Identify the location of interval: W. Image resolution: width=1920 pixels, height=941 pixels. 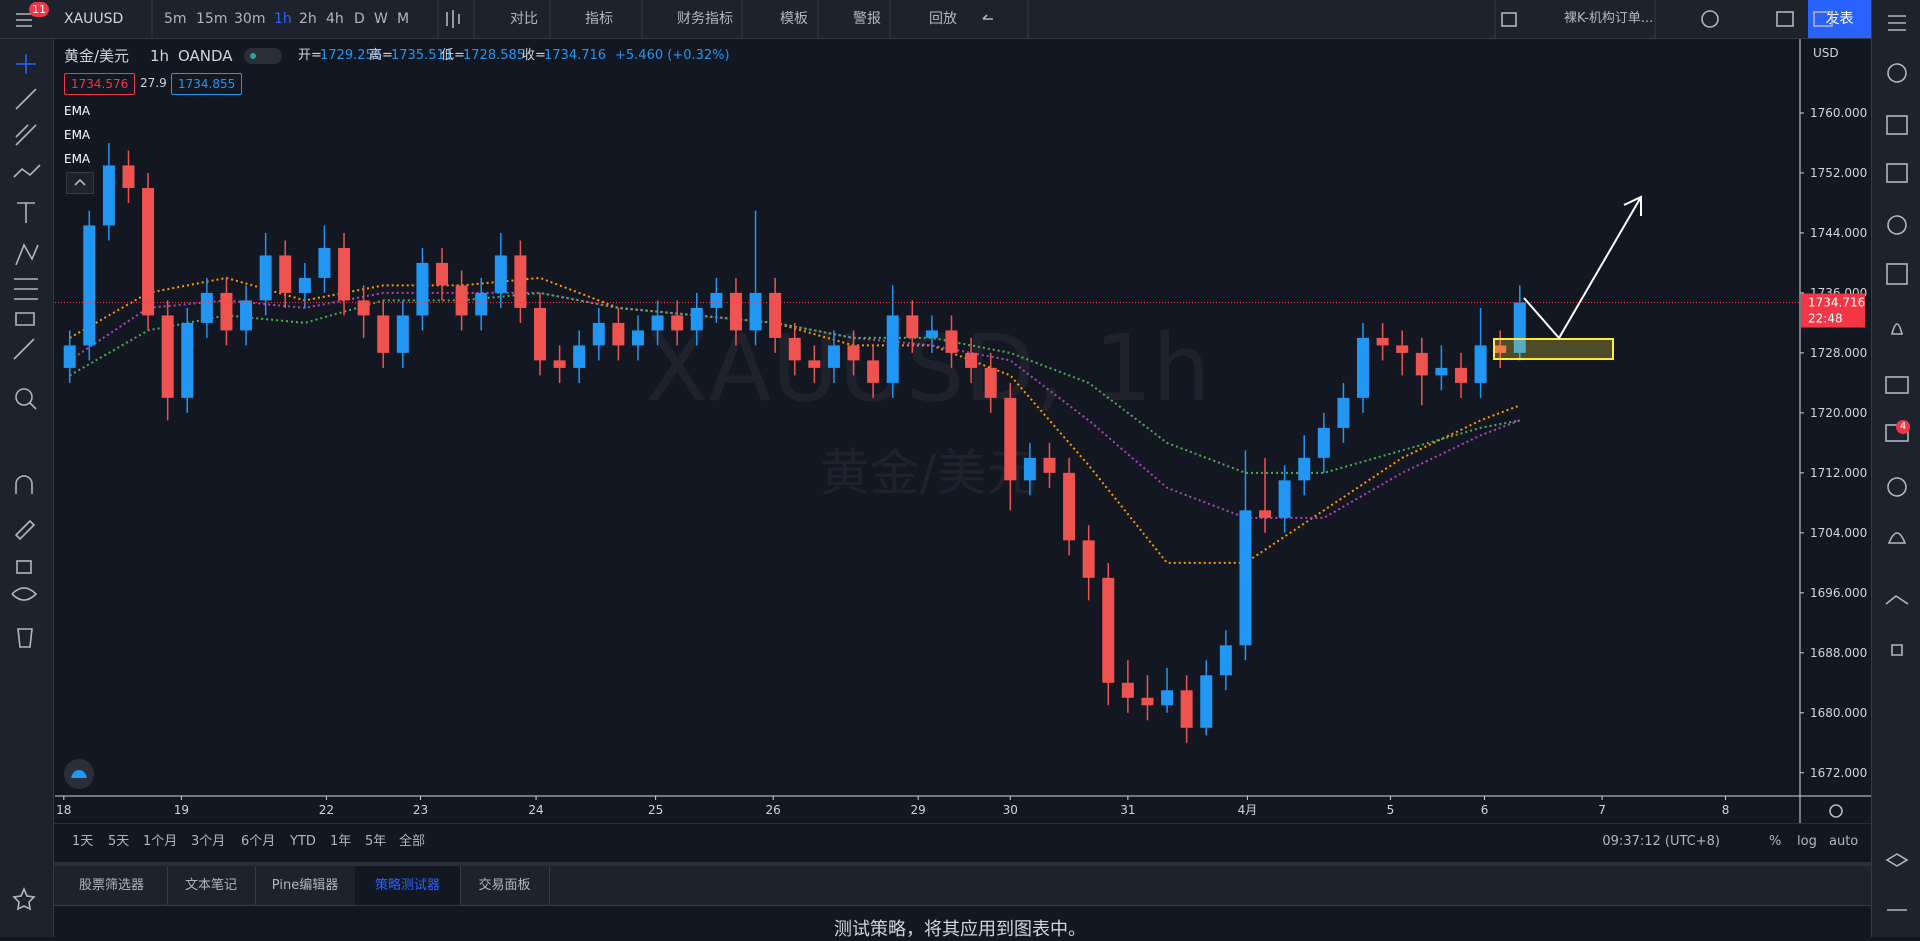
(381, 19).